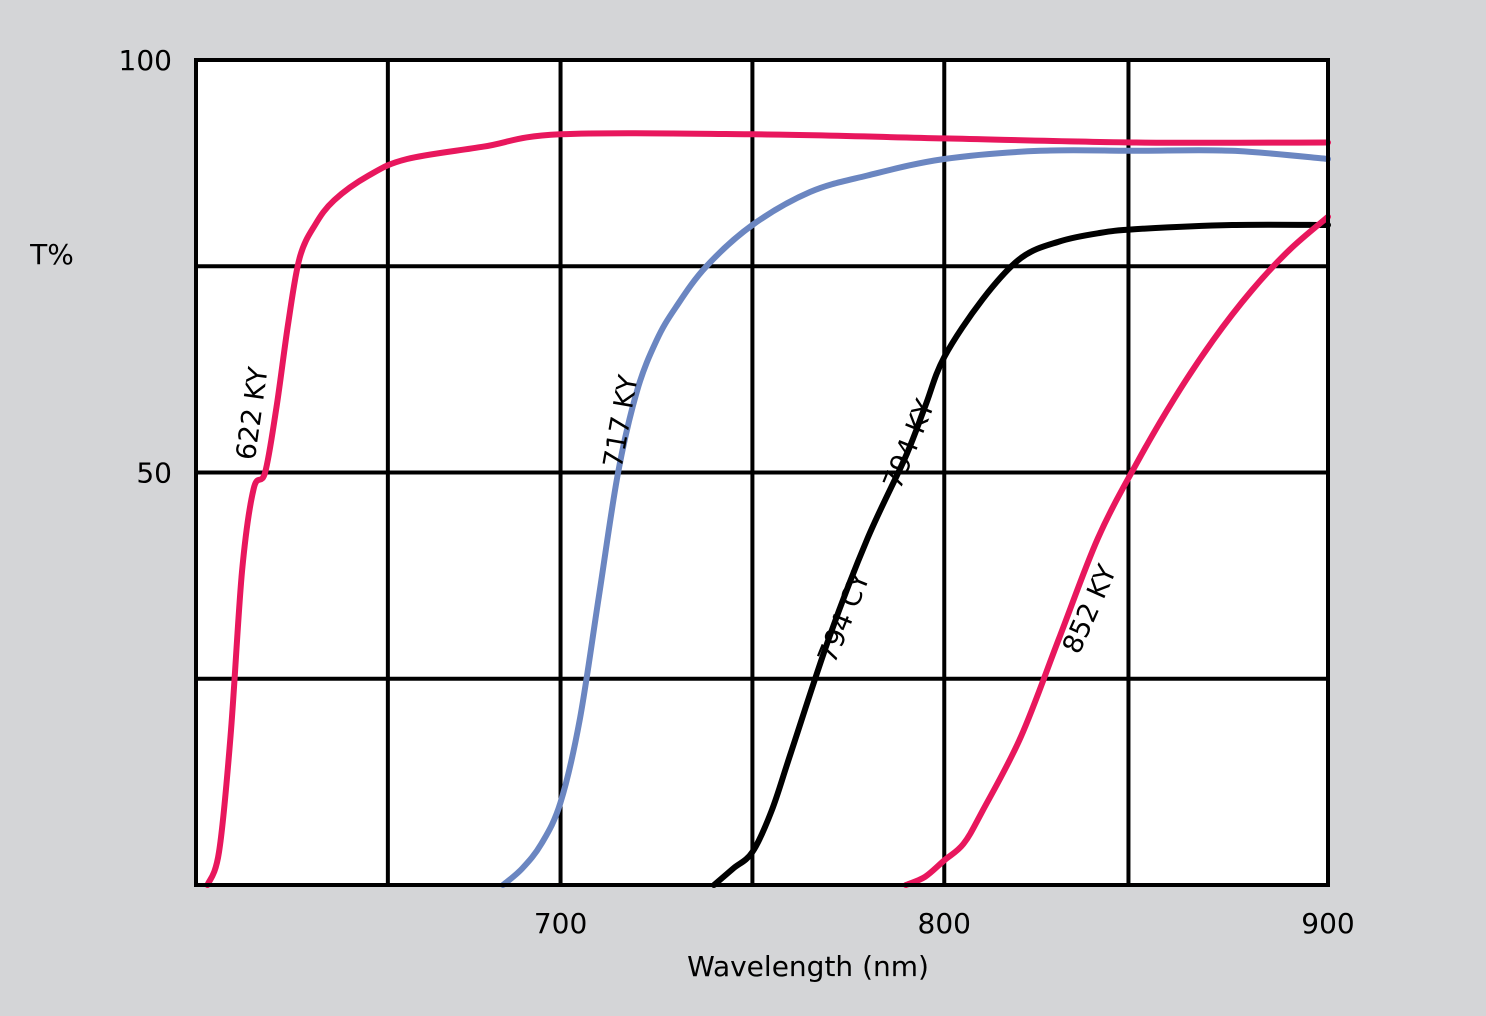 This screenshot has width=1486, height=1016. What do you see at coordinates (1327, 923) in the screenshot?
I see `x-tick-900: 900` at bounding box center [1327, 923].